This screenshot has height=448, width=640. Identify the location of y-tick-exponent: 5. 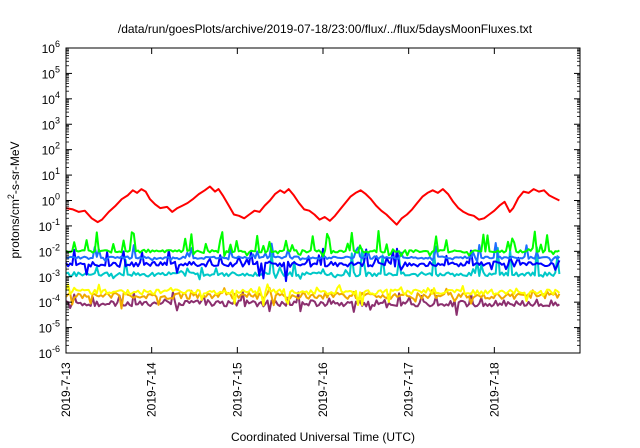
(57, 69).